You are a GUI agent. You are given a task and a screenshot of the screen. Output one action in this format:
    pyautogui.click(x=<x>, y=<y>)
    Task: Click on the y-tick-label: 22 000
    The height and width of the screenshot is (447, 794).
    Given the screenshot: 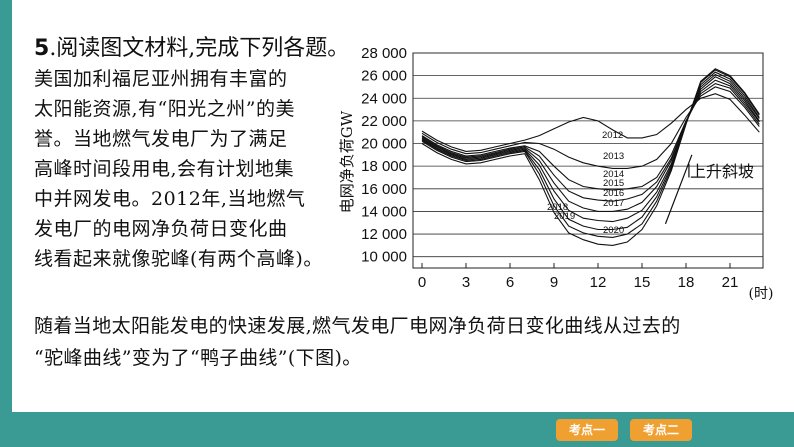 What is the action you would take?
    pyautogui.click(x=384, y=121)
    